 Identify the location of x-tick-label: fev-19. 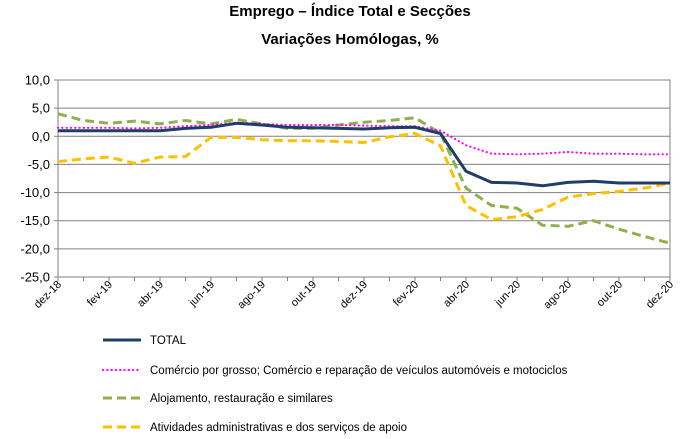
(100, 294).